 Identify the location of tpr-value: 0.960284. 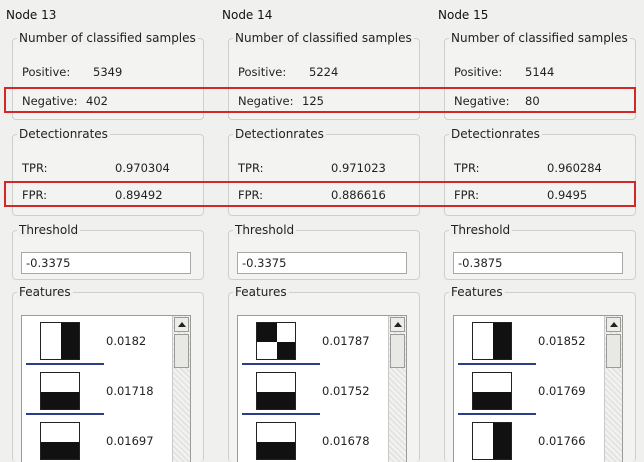
(574, 168).